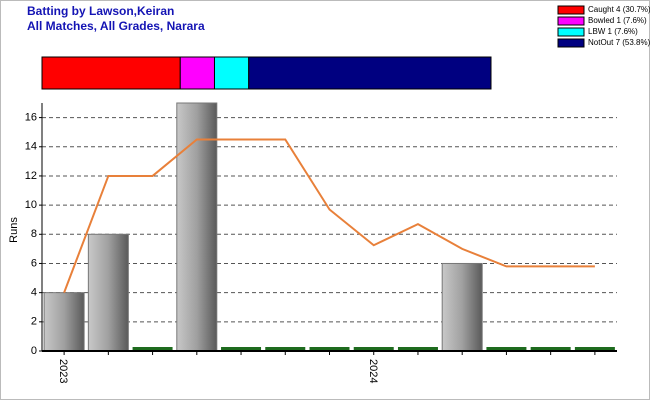  Describe the element at coordinates (116, 26) in the screenshot. I see `chart-subtitle: All Matches, All Grades, Narara` at that location.